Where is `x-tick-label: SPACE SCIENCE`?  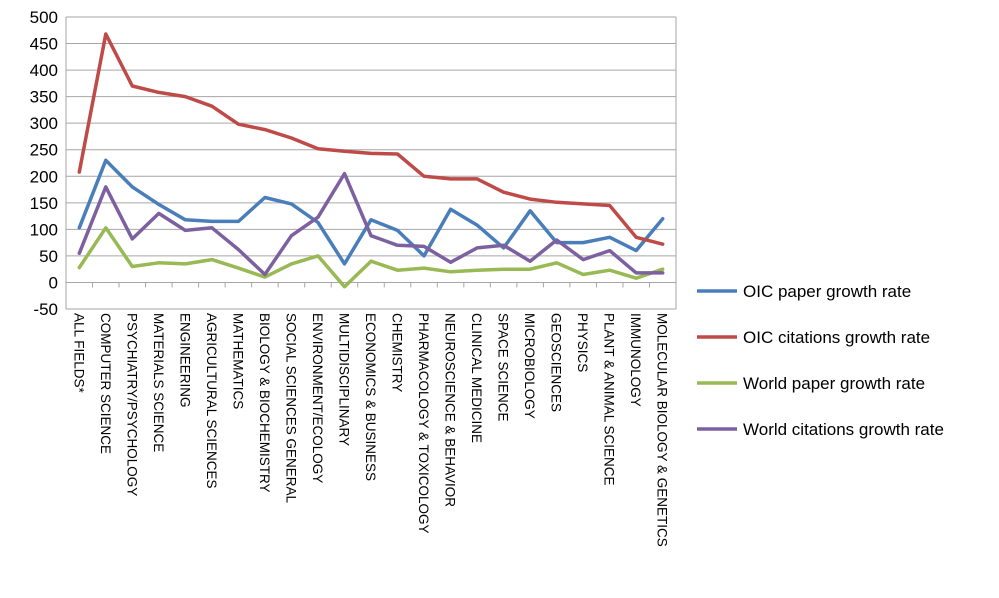
x-tick-label: SPACE SCIENCE is located at coordinates (503, 367).